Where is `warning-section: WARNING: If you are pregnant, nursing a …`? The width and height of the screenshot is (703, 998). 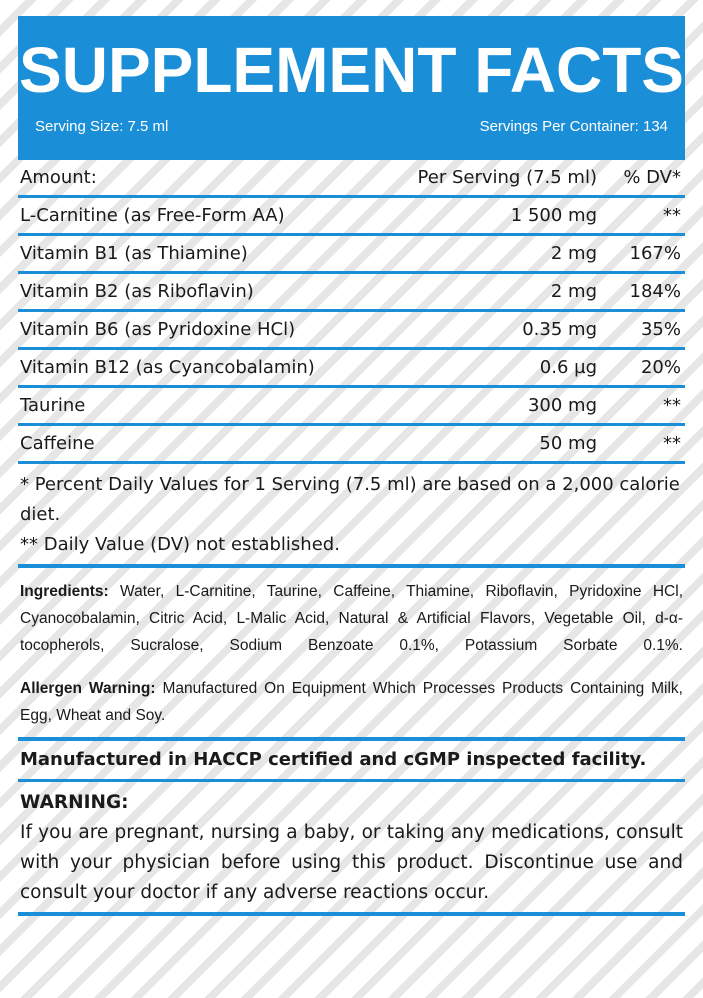 warning-section: WARNING: If you are pregnant, nursing a … is located at coordinates (351, 847).